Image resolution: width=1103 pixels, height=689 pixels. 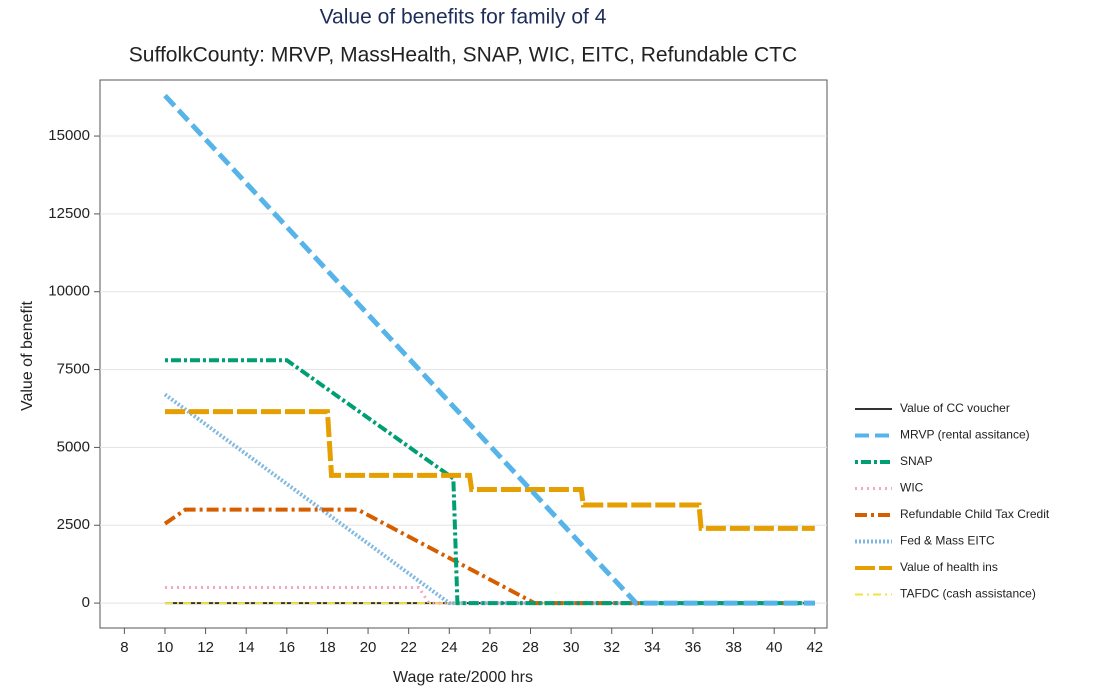 I want to click on legend-label: SNAP, so click(x=916, y=461).